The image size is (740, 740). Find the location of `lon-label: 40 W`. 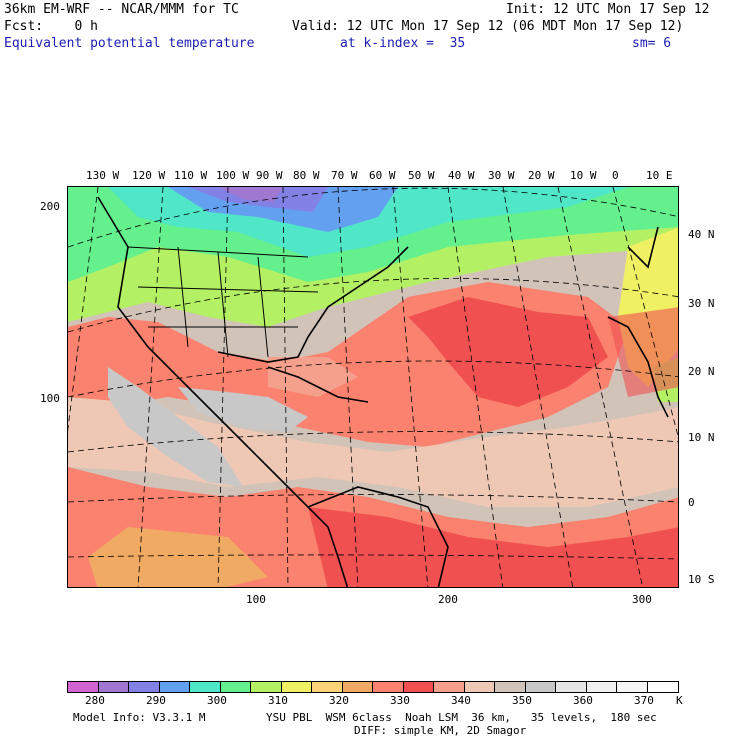

lon-label: 40 W is located at coordinates (461, 175).